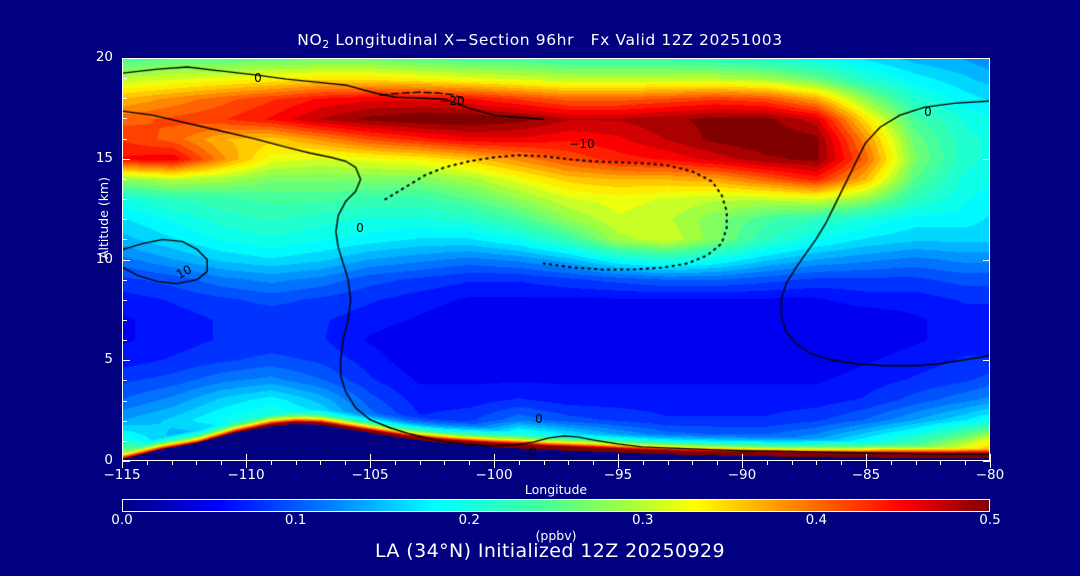 This screenshot has height=576, width=1080. What do you see at coordinates (103, 218) in the screenshot?
I see `y-axis-title: Altitude (km)` at bounding box center [103, 218].